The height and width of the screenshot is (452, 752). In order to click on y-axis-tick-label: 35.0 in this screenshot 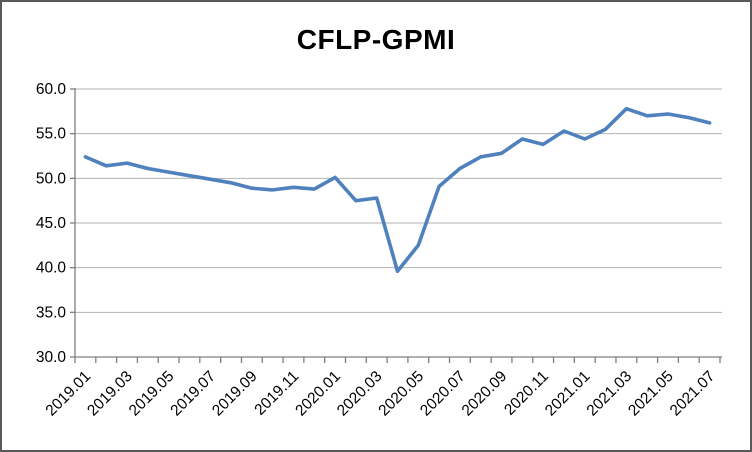, I will do `click(51, 312)`.